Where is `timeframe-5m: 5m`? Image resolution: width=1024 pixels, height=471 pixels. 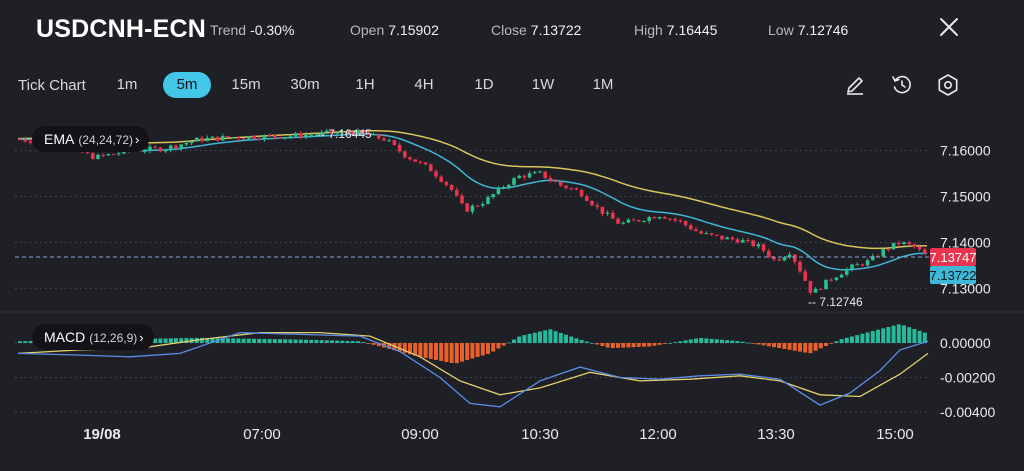 timeframe-5m: 5m is located at coordinates (187, 85).